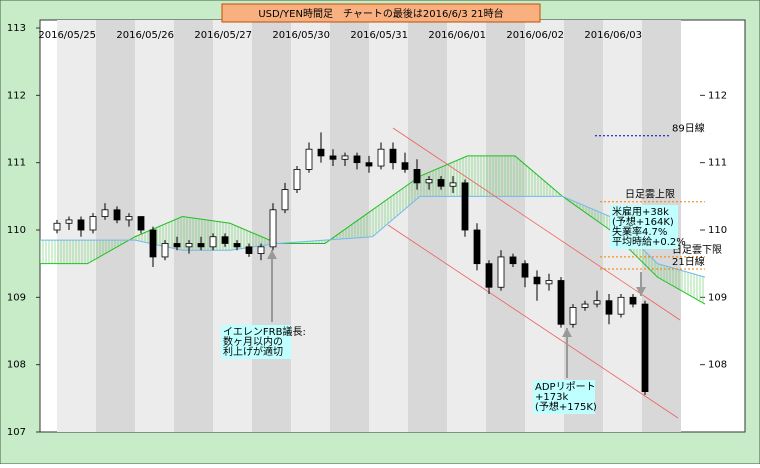 This screenshot has height=468, width=760. What do you see at coordinates (613, 35) in the screenshot?
I see `date-label: 2016/06/03` at bounding box center [613, 35].